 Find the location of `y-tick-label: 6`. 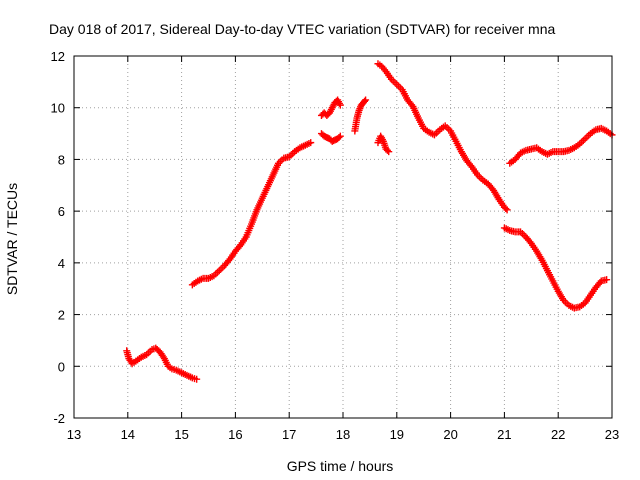

y-tick-label: 6 is located at coordinates (61, 211).